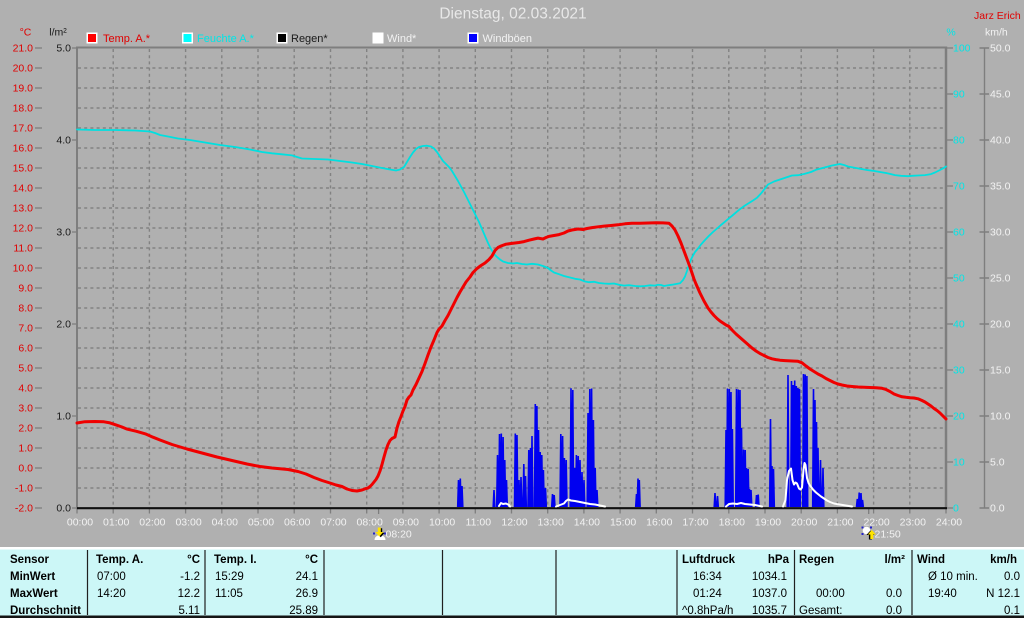 Image resolution: width=1024 pixels, height=618 pixels. Describe the element at coordinates (116, 523) in the screenshot. I see `svg-text: 01:00` at that location.